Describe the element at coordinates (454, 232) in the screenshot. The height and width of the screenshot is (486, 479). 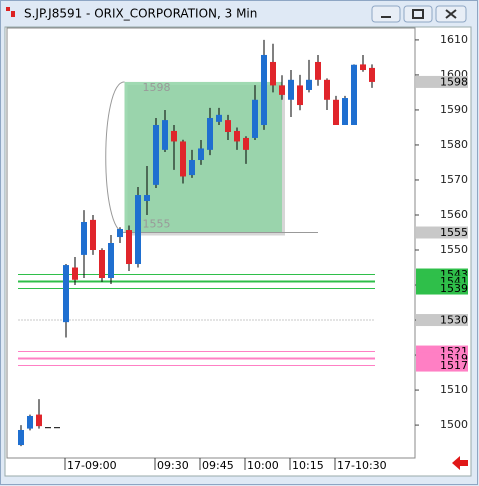
I see `level-label: 1555` at that location.